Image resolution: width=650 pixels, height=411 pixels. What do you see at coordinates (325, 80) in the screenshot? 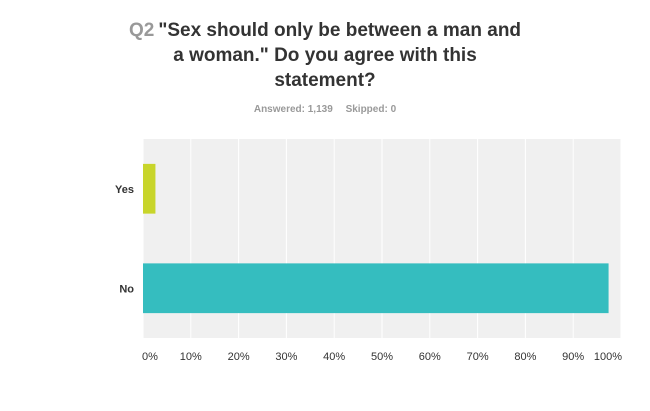
I see `title-line-3: statement?` at bounding box center [325, 80].